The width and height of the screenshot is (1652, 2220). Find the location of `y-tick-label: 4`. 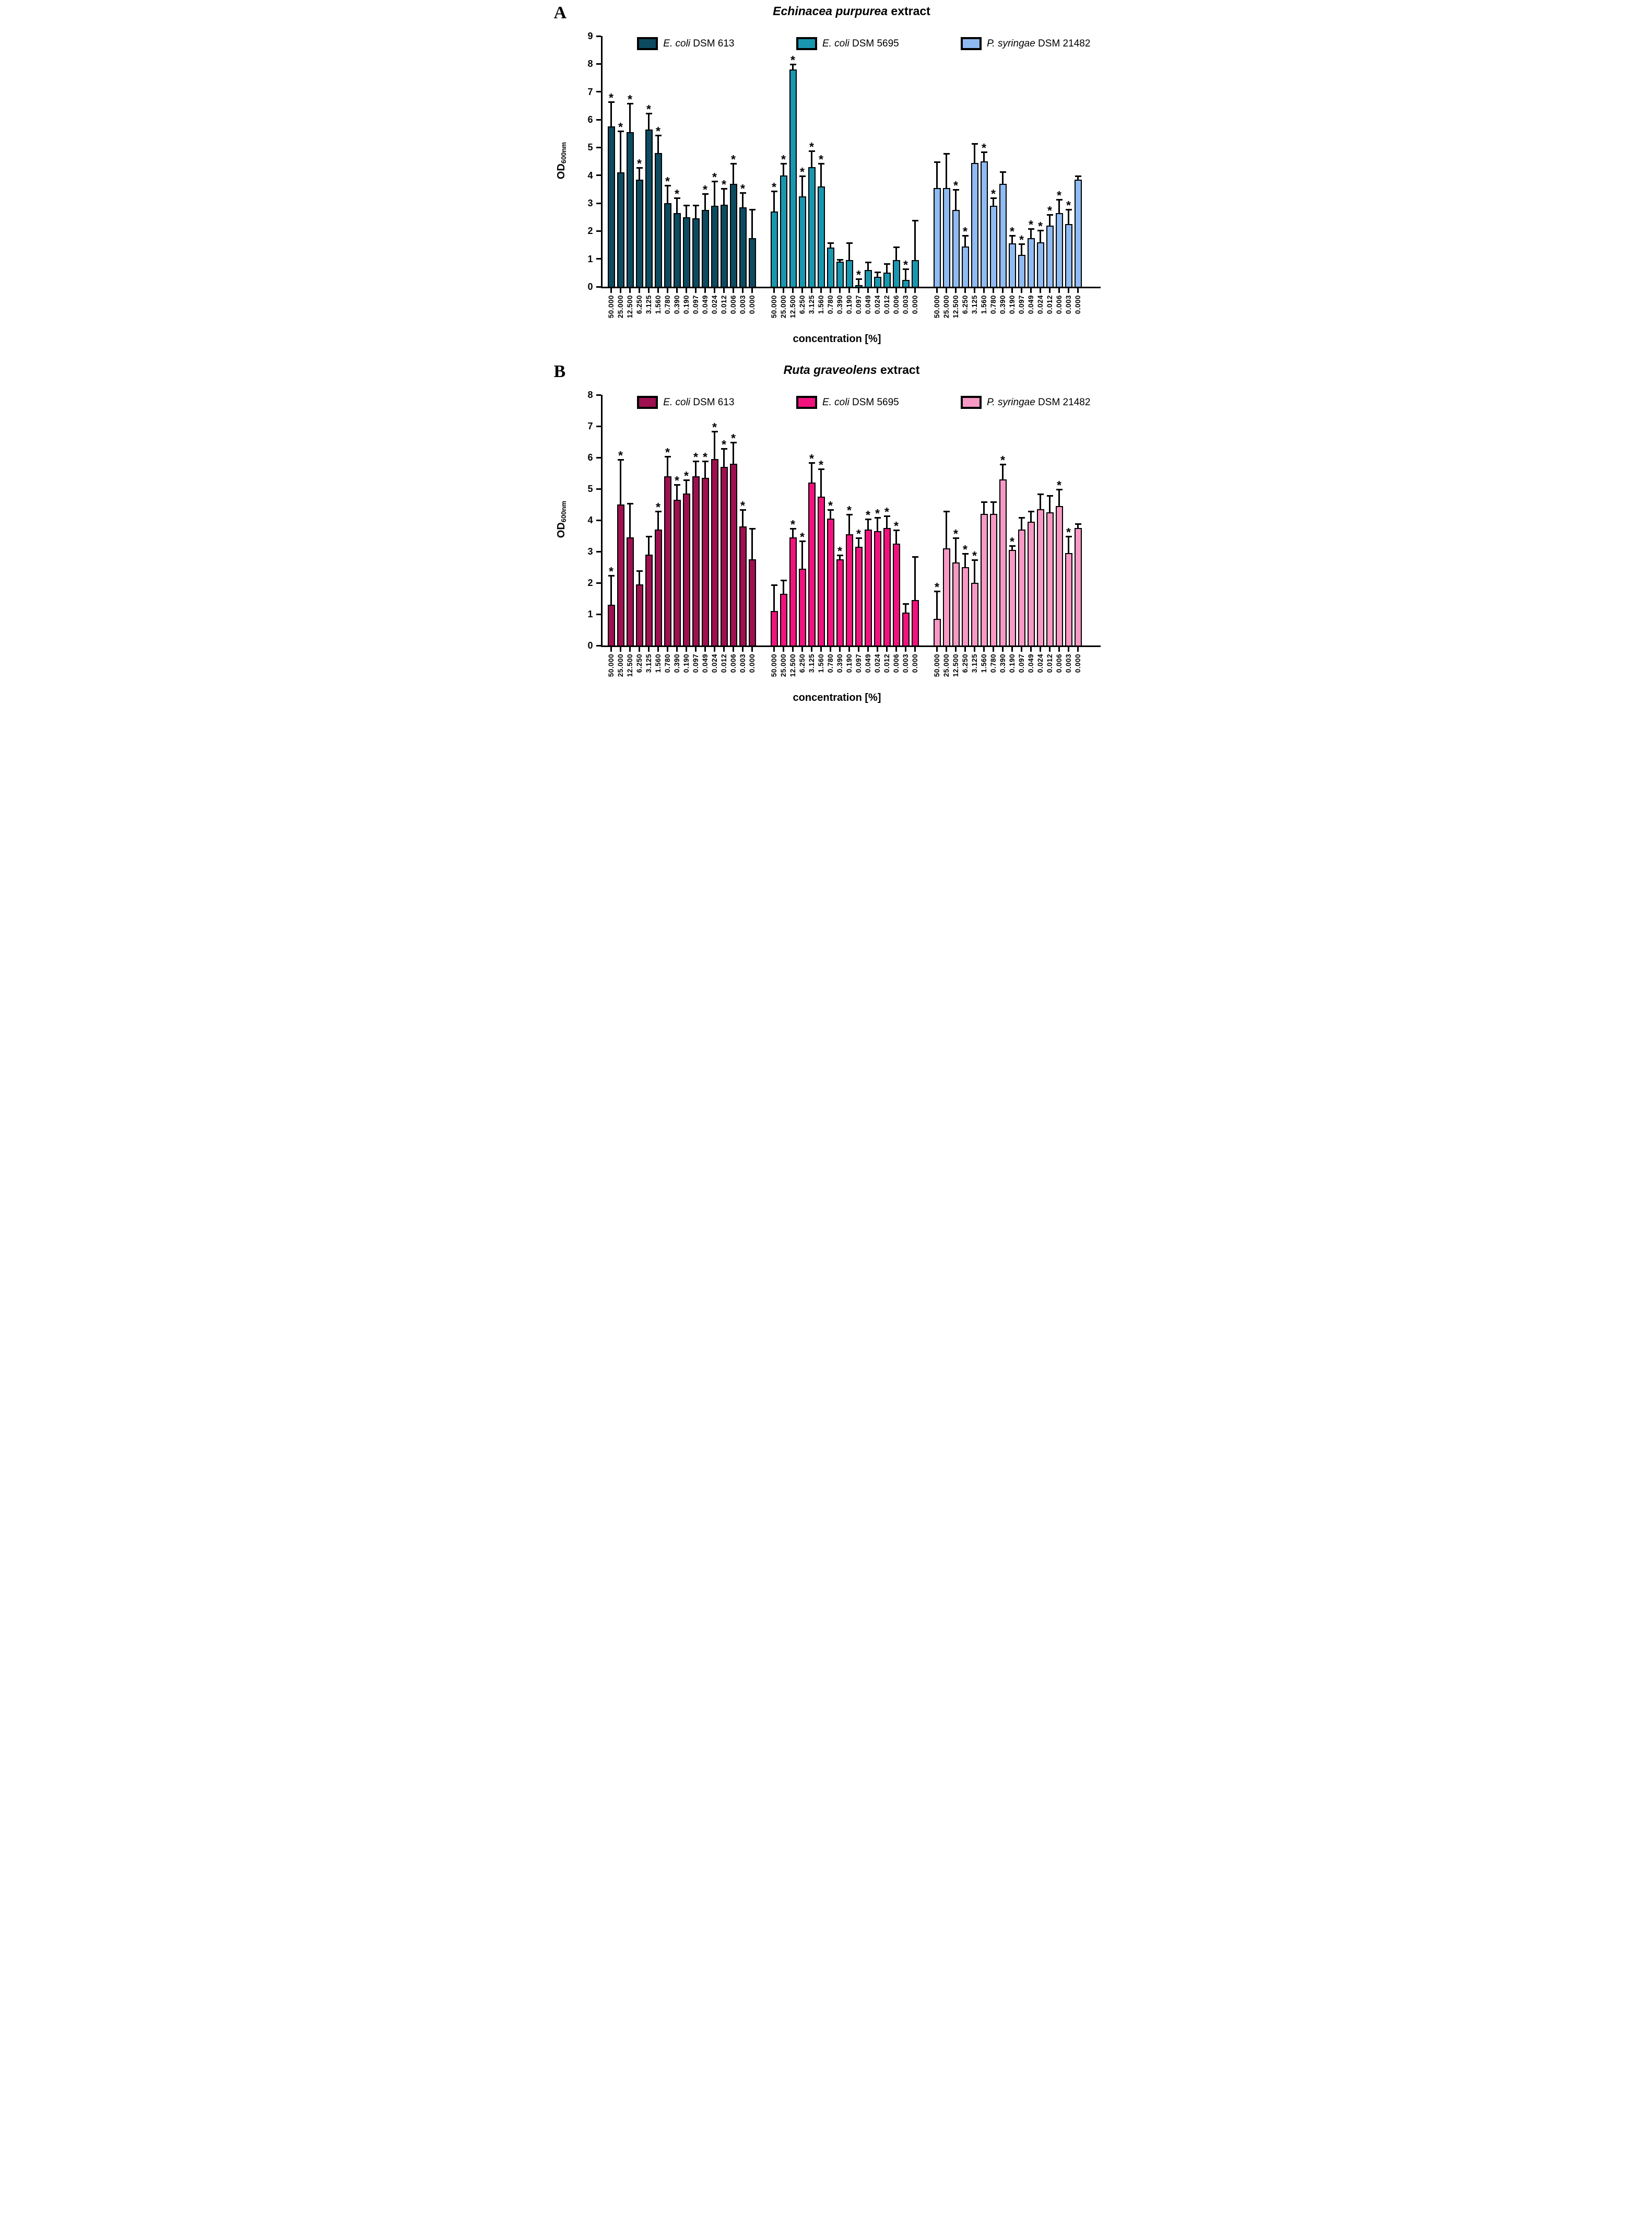

y-tick-label: 4 is located at coordinates (590, 520).